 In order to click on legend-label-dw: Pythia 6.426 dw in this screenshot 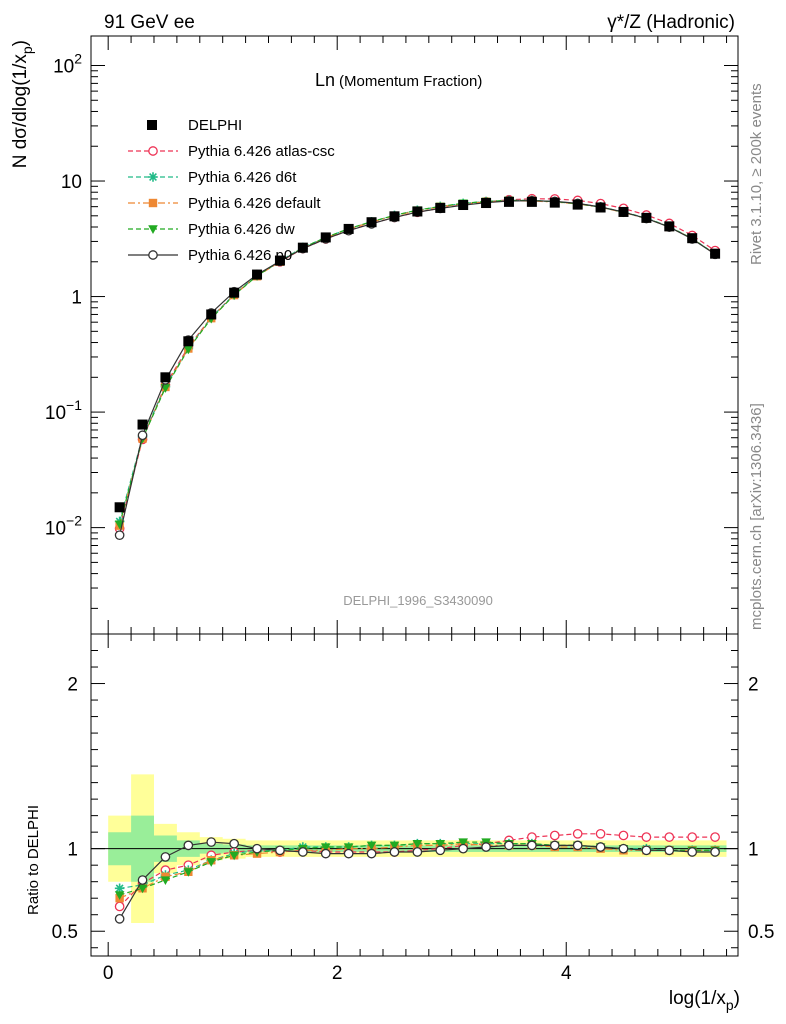, I will do `click(241, 229)`.